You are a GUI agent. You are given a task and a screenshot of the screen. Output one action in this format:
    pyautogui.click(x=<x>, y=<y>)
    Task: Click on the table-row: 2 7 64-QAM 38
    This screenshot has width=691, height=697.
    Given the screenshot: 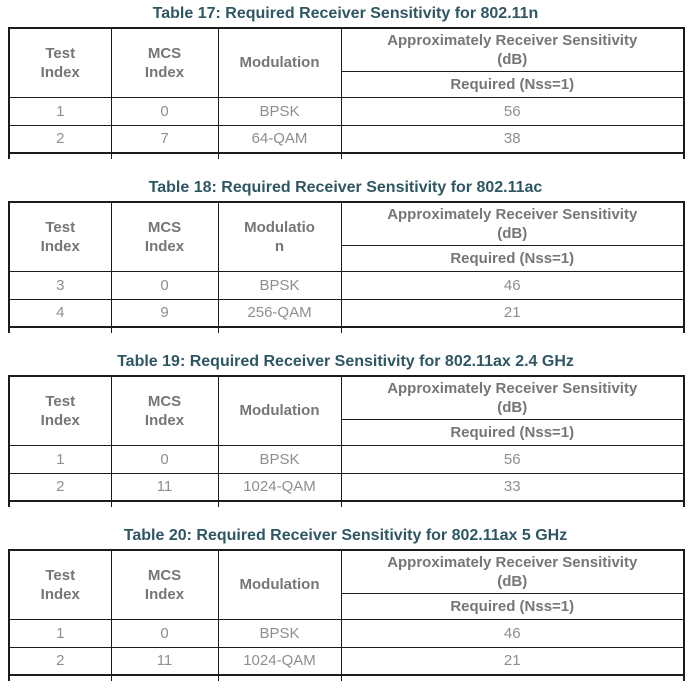 What is the action you would take?
    pyautogui.click(x=346, y=139)
    